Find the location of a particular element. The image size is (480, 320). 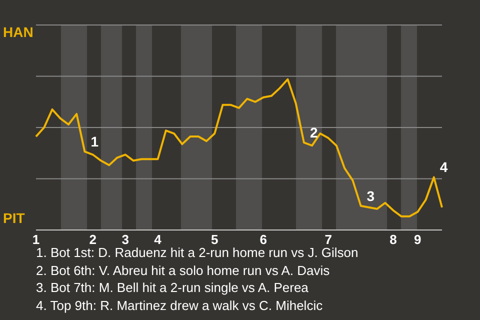

annotation: 1 is located at coordinates (94, 142).